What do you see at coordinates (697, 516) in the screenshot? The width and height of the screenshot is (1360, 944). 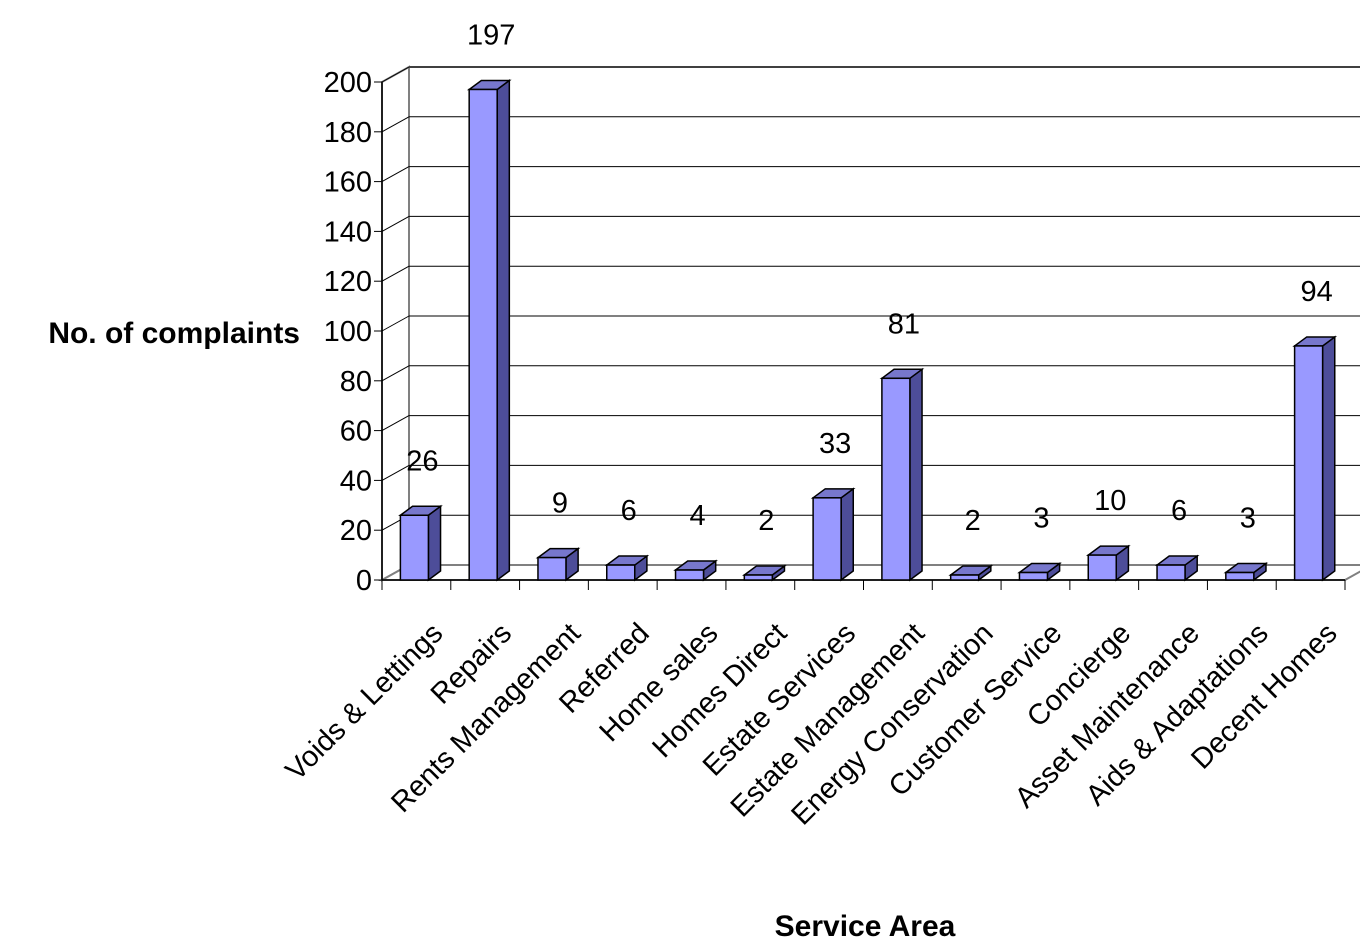 I see `data-label: 4` at bounding box center [697, 516].